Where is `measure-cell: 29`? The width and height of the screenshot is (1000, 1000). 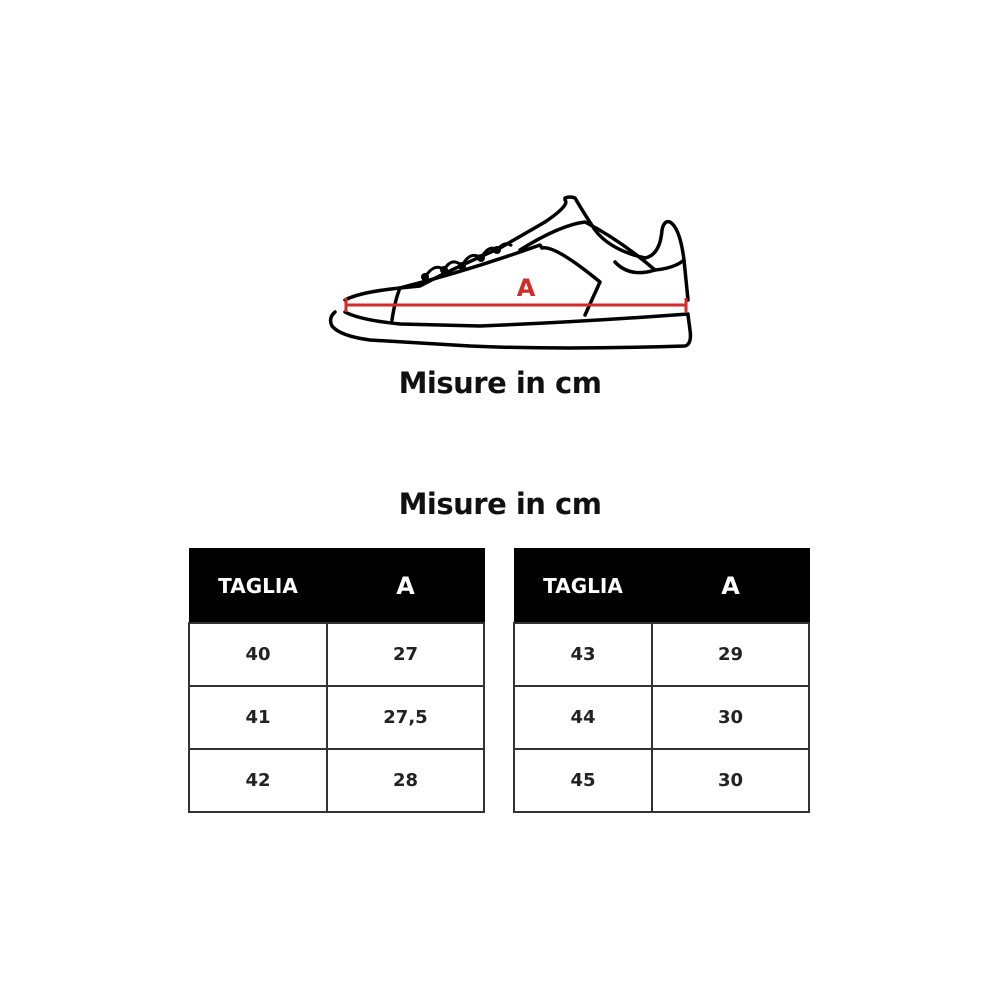 measure-cell: 29 is located at coordinates (730, 654).